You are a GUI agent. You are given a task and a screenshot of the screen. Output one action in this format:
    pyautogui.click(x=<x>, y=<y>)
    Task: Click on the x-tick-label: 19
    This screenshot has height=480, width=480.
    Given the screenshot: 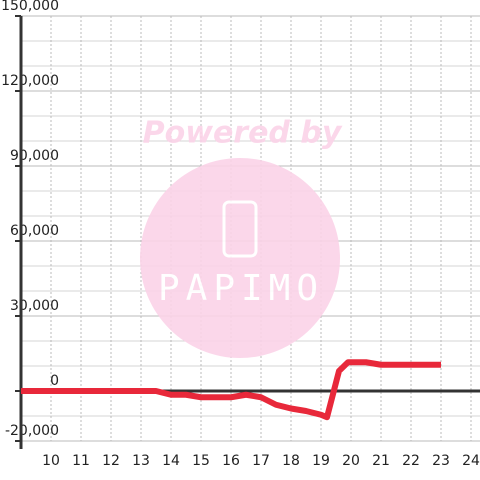 What is the action you would take?
    pyautogui.click(x=321, y=461)
    